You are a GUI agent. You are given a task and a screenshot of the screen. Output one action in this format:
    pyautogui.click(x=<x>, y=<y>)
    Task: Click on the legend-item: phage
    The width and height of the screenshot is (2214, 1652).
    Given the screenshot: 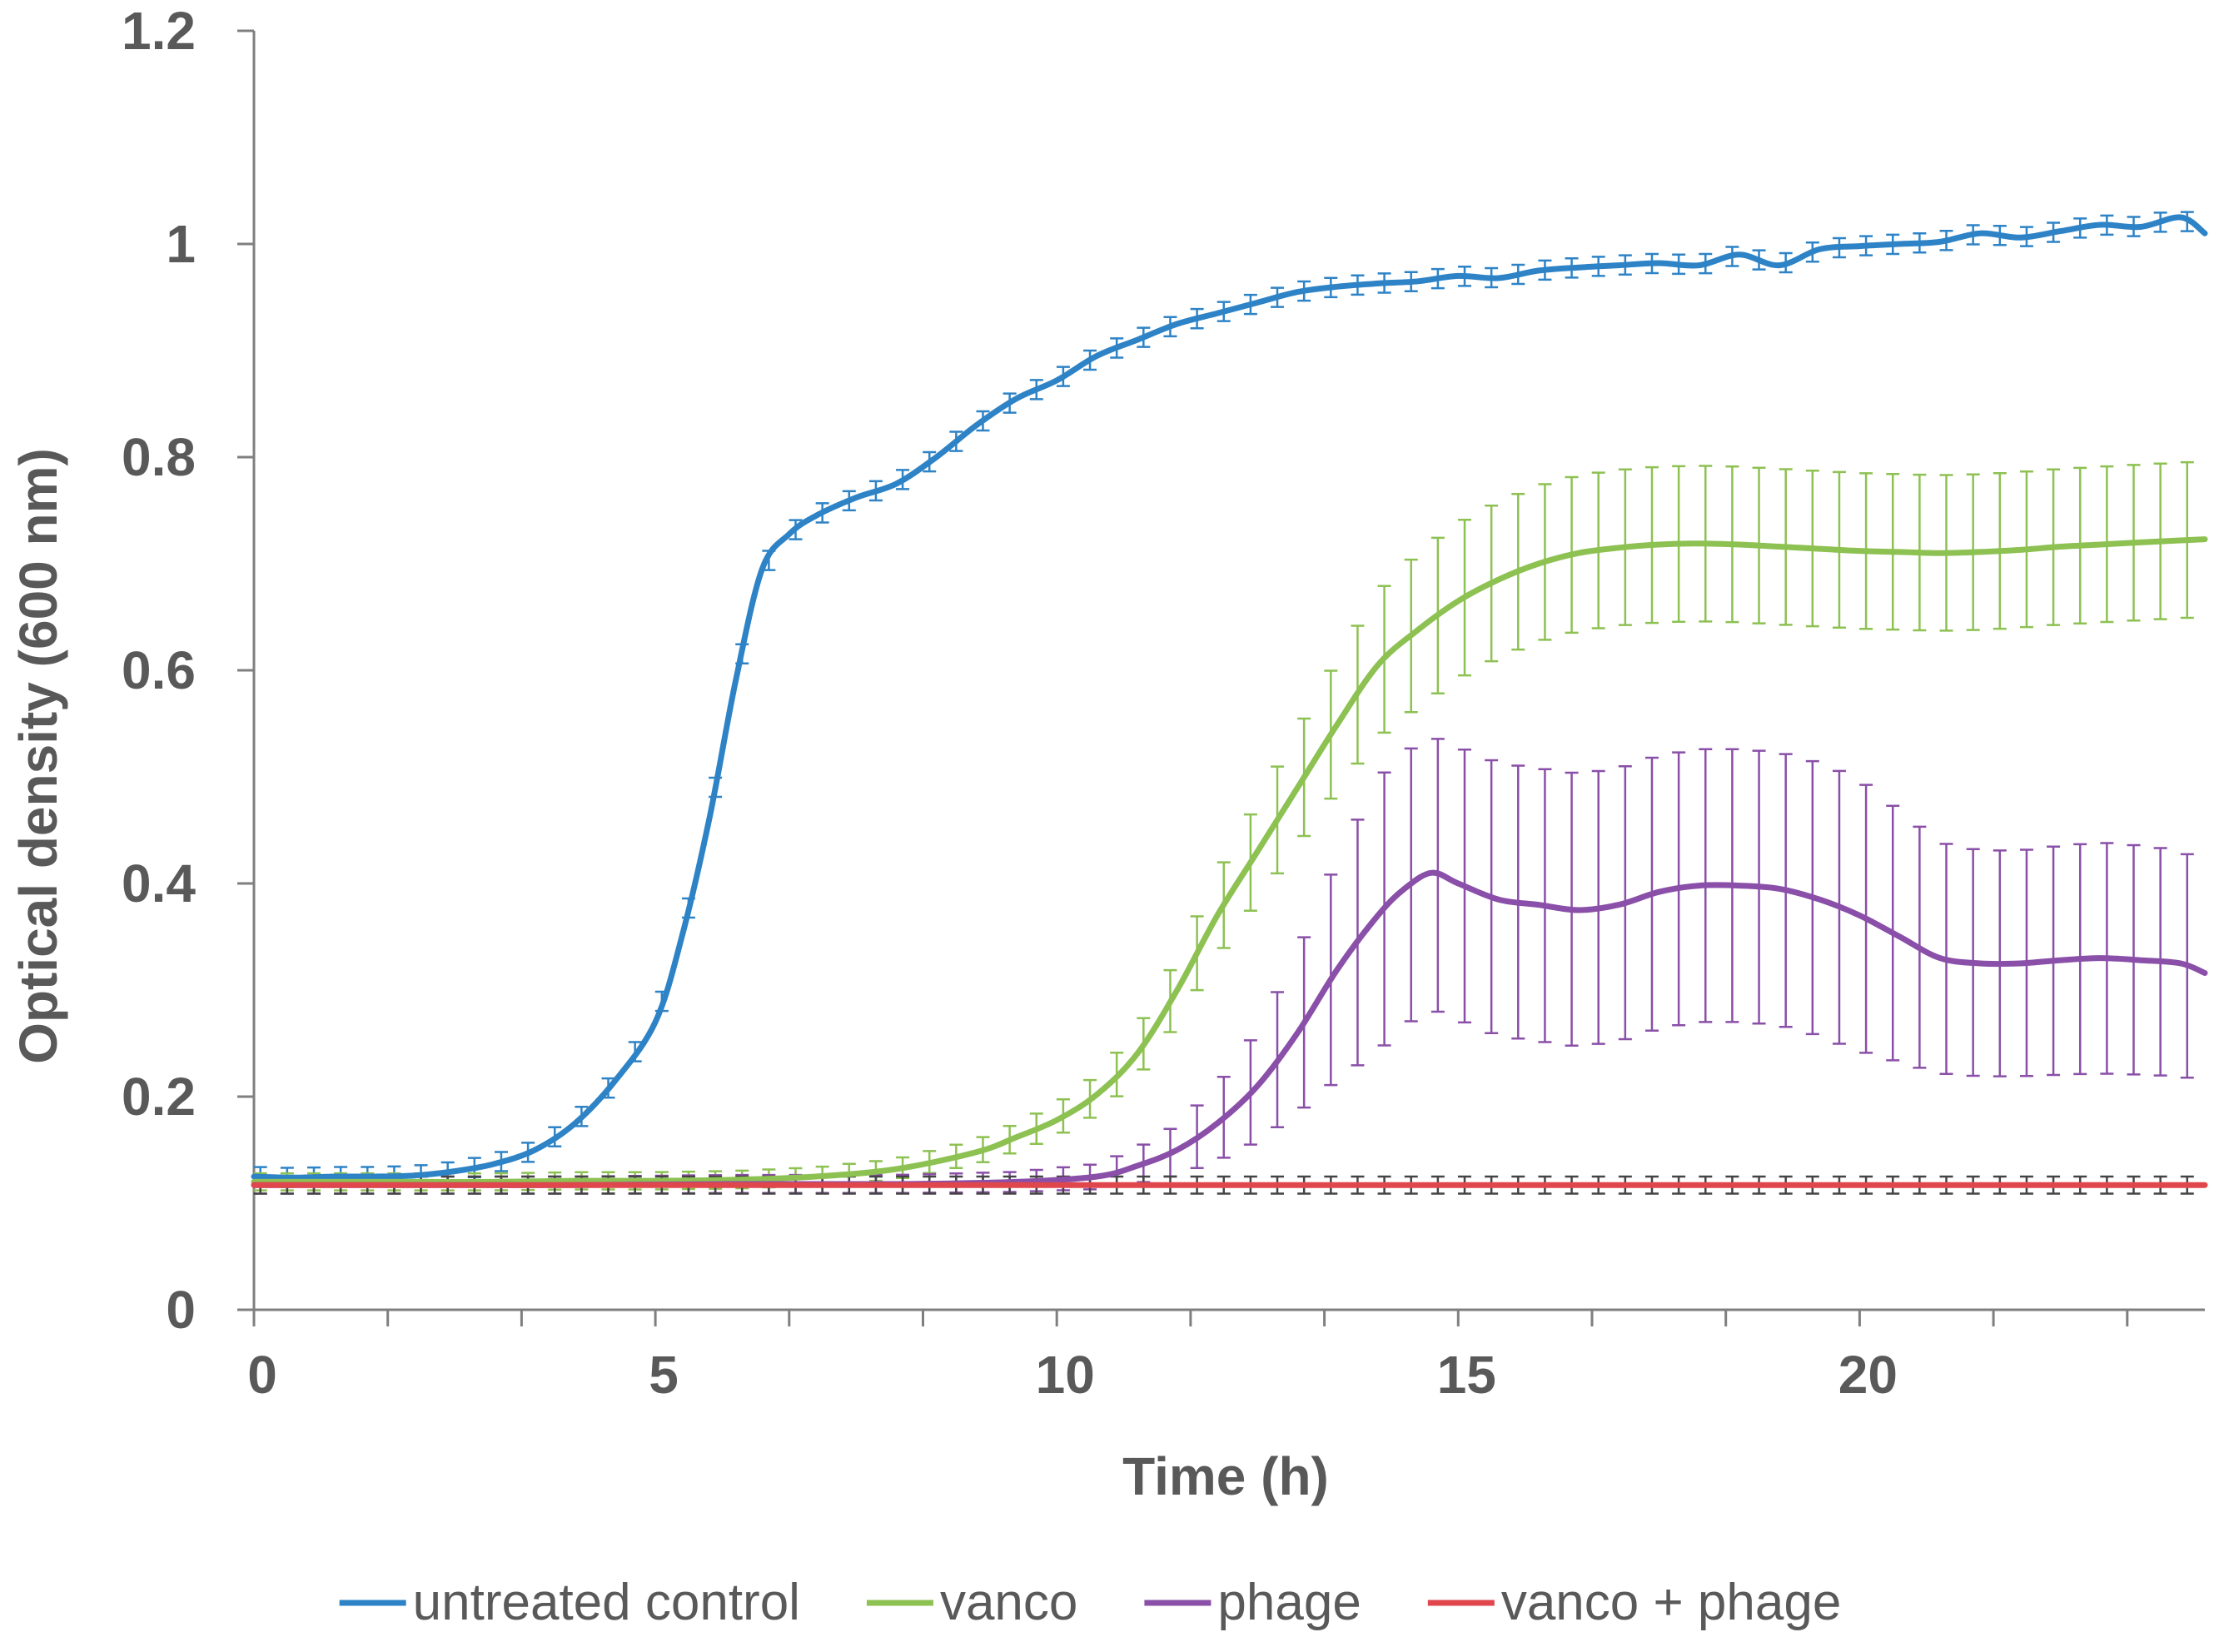 What is the action you would take?
    pyautogui.click(x=1252, y=1603)
    